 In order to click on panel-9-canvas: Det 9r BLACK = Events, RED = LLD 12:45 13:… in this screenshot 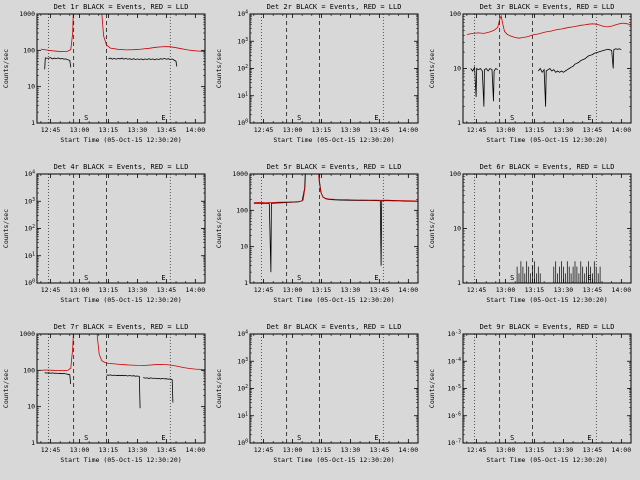, I will do `click(532, 400)`.